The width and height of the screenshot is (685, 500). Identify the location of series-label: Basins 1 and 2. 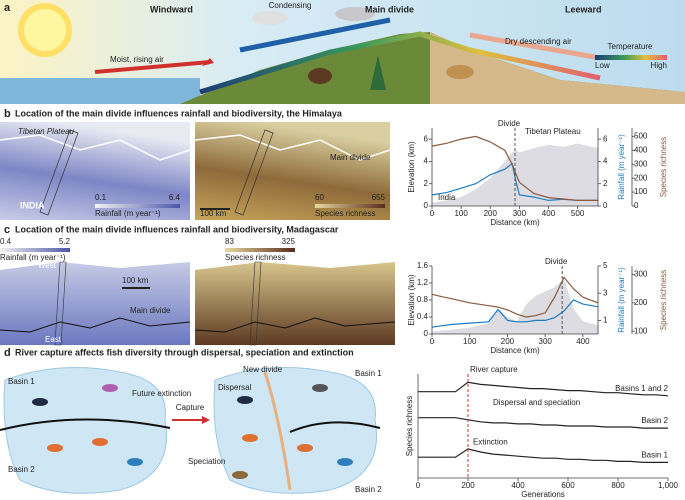
(641, 388).